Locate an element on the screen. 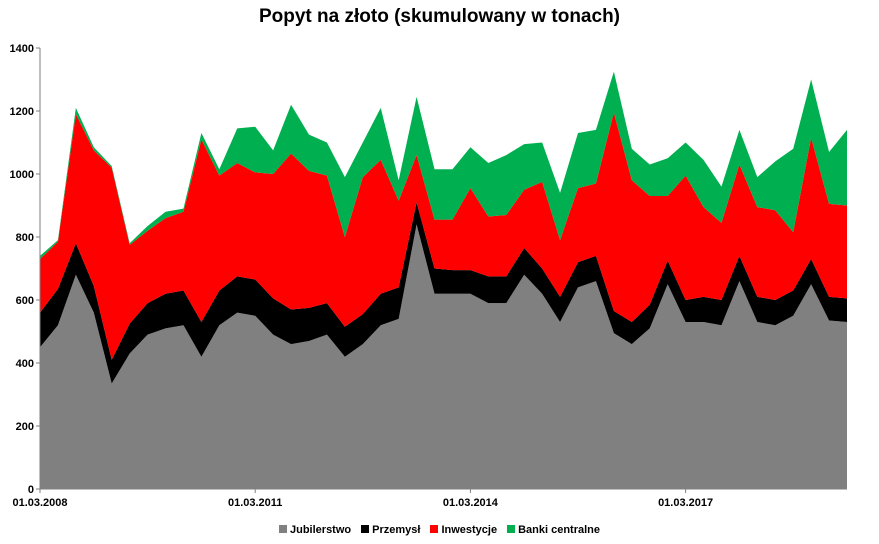  legend-label: Przemysł is located at coordinates (396, 530).